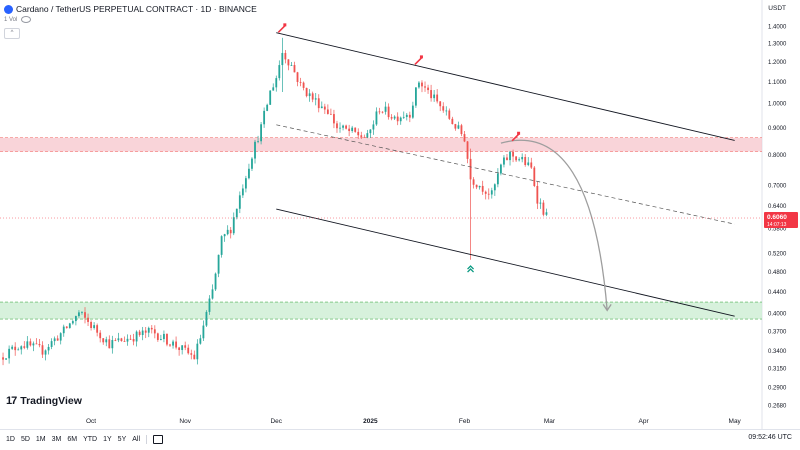 The height and width of the screenshot is (450, 800). Describe the element at coordinates (136, 439) in the screenshot. I see `timeframe-all: All` at that location.